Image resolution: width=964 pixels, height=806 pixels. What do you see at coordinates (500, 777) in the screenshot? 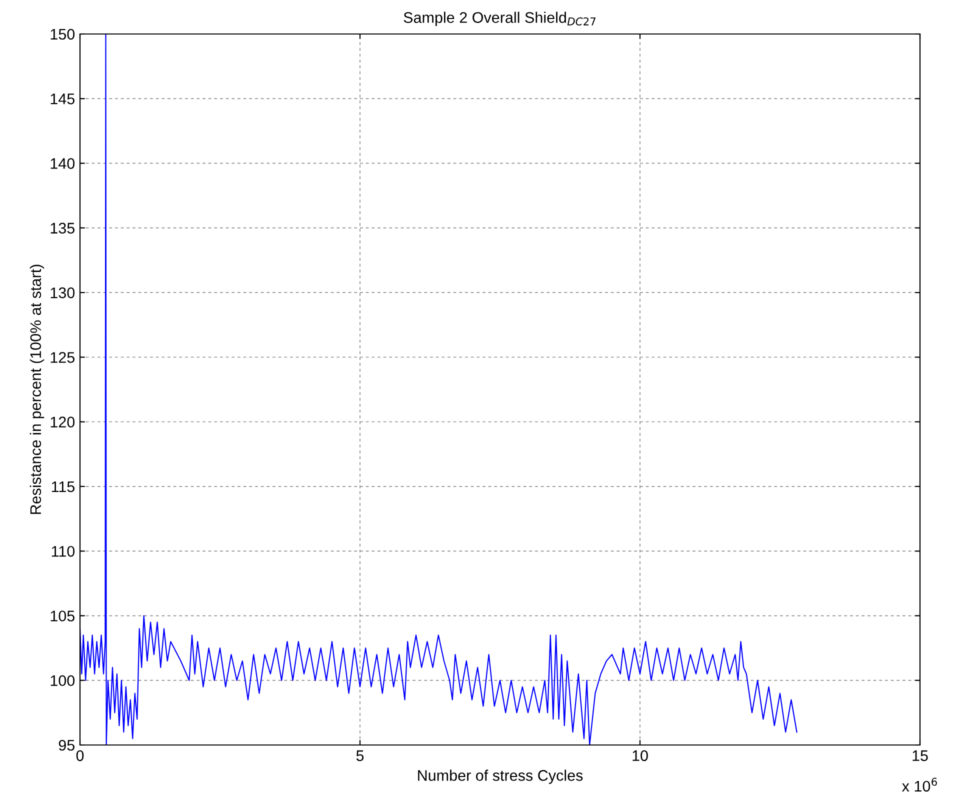
I see `x-axis-title: Number of stress Cycles` at bounding box center [500, 777].